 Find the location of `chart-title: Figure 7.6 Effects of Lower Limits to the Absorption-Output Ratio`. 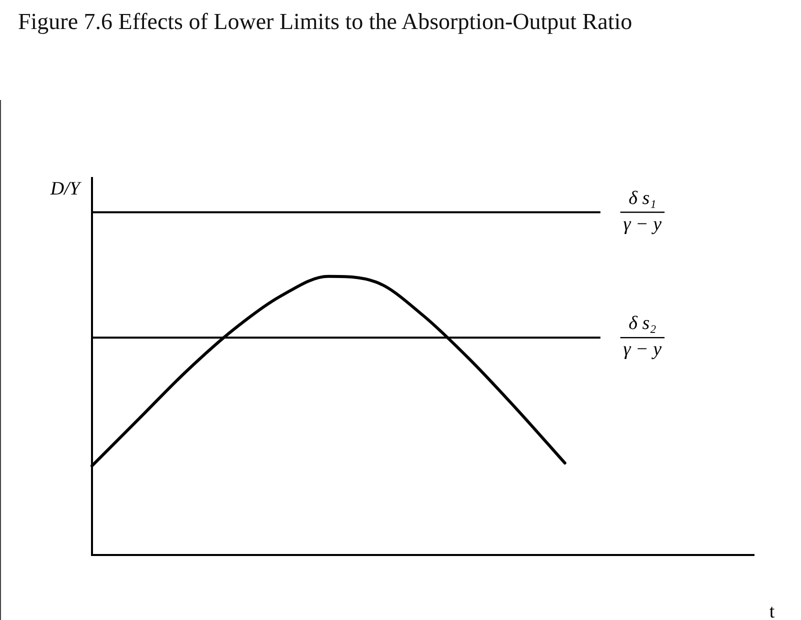

chart-title: Figure 7.6 Effects of Lower Limits to the Absorption-Output Ratio is located at coordinates (326, 21).